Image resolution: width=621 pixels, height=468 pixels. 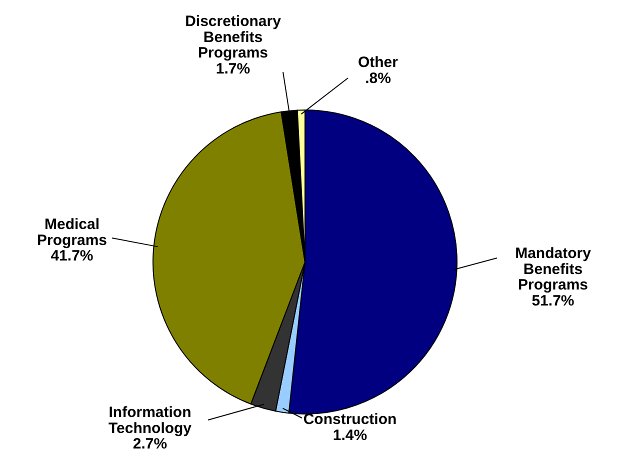 I want to click on legend-label: Mandatory Benefits Programs, so click(x=553, y=269).